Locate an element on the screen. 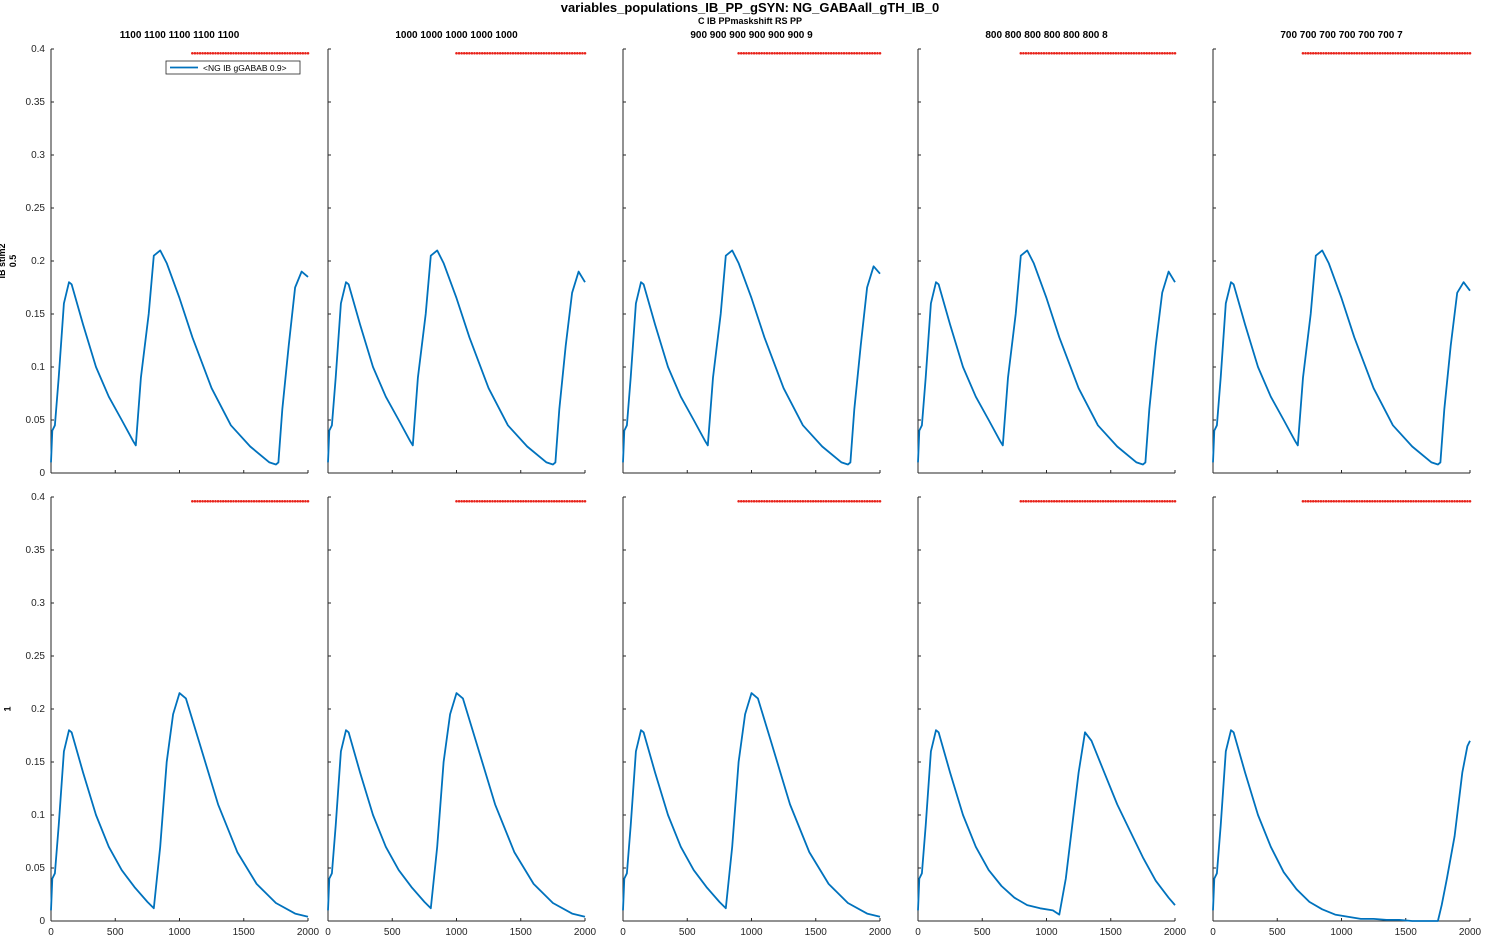 The height and width of the screenshot is (938, 1500). x-tick-label: 2000 is located at coordinates (308, 932).